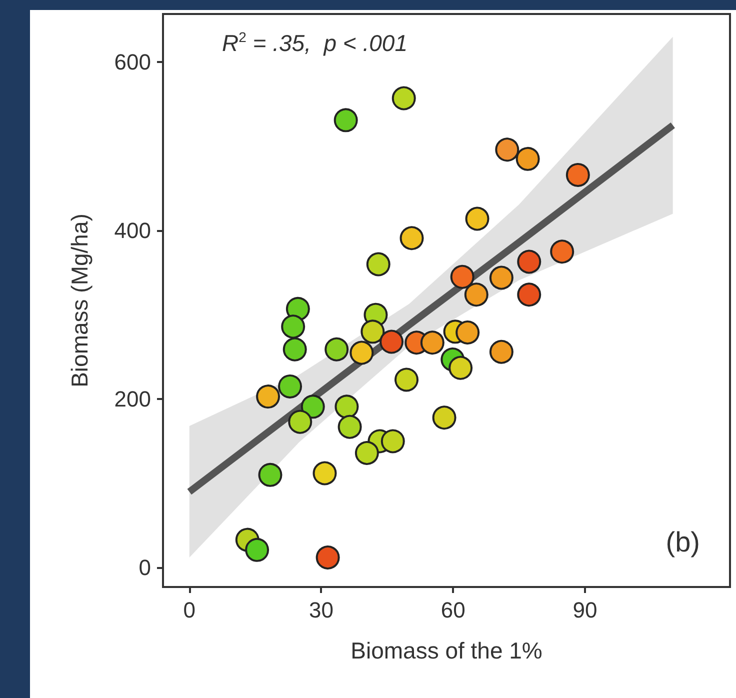 The width and height of the screenshot is (736, 698). Describe the element at coordinates (189, 610) in the screenshot. I see `x-tick-label: 0` at that location.